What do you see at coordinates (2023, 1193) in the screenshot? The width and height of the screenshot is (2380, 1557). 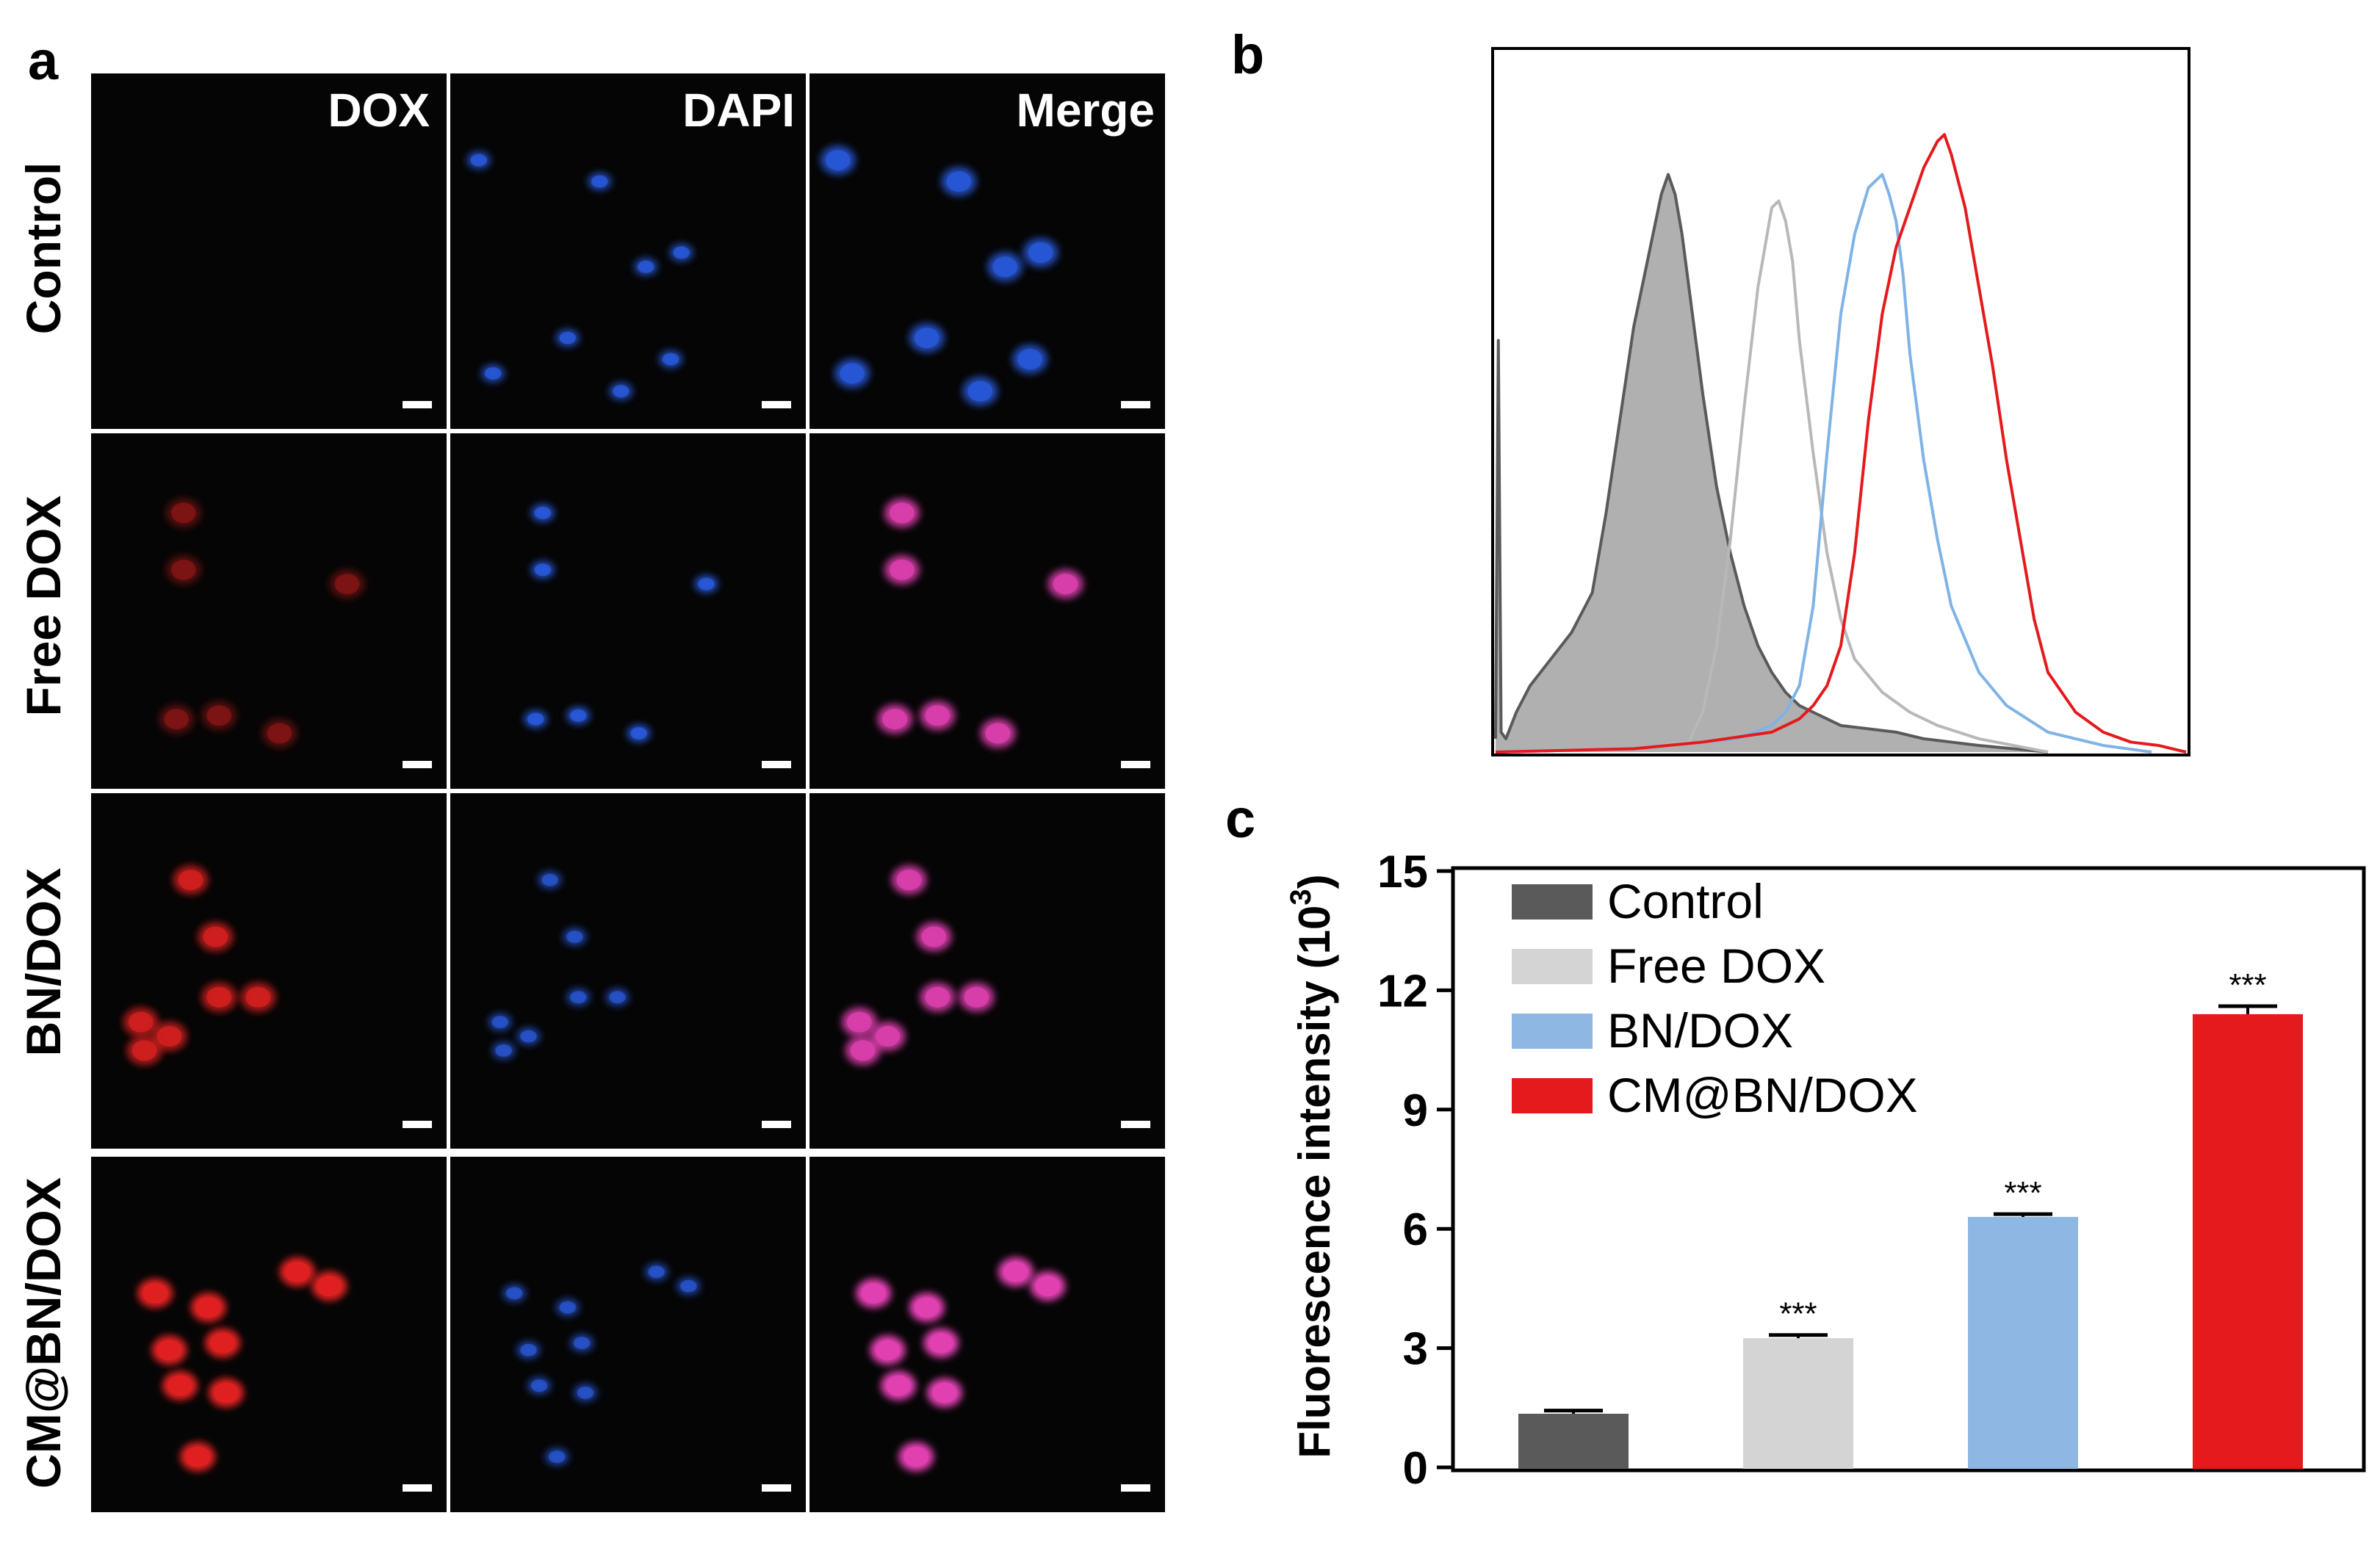 I see `significance-bn-dox: ***` at bounding box center [2023, 1193].